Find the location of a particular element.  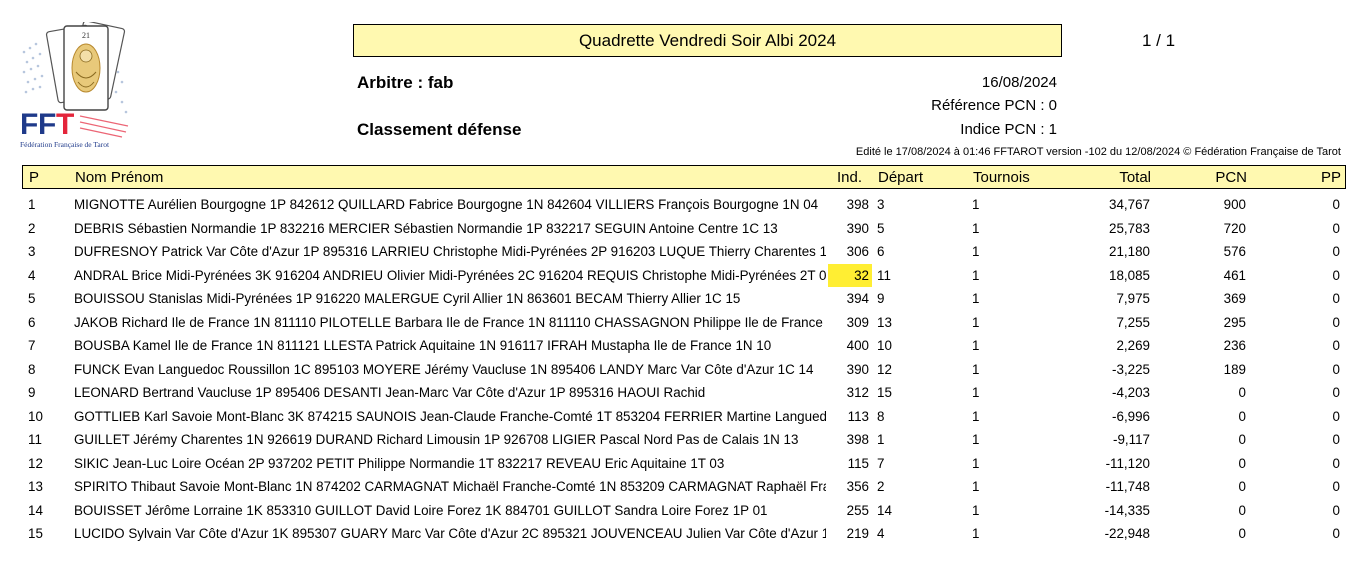

cell-p: 8 is located at coordinates (32, 369).